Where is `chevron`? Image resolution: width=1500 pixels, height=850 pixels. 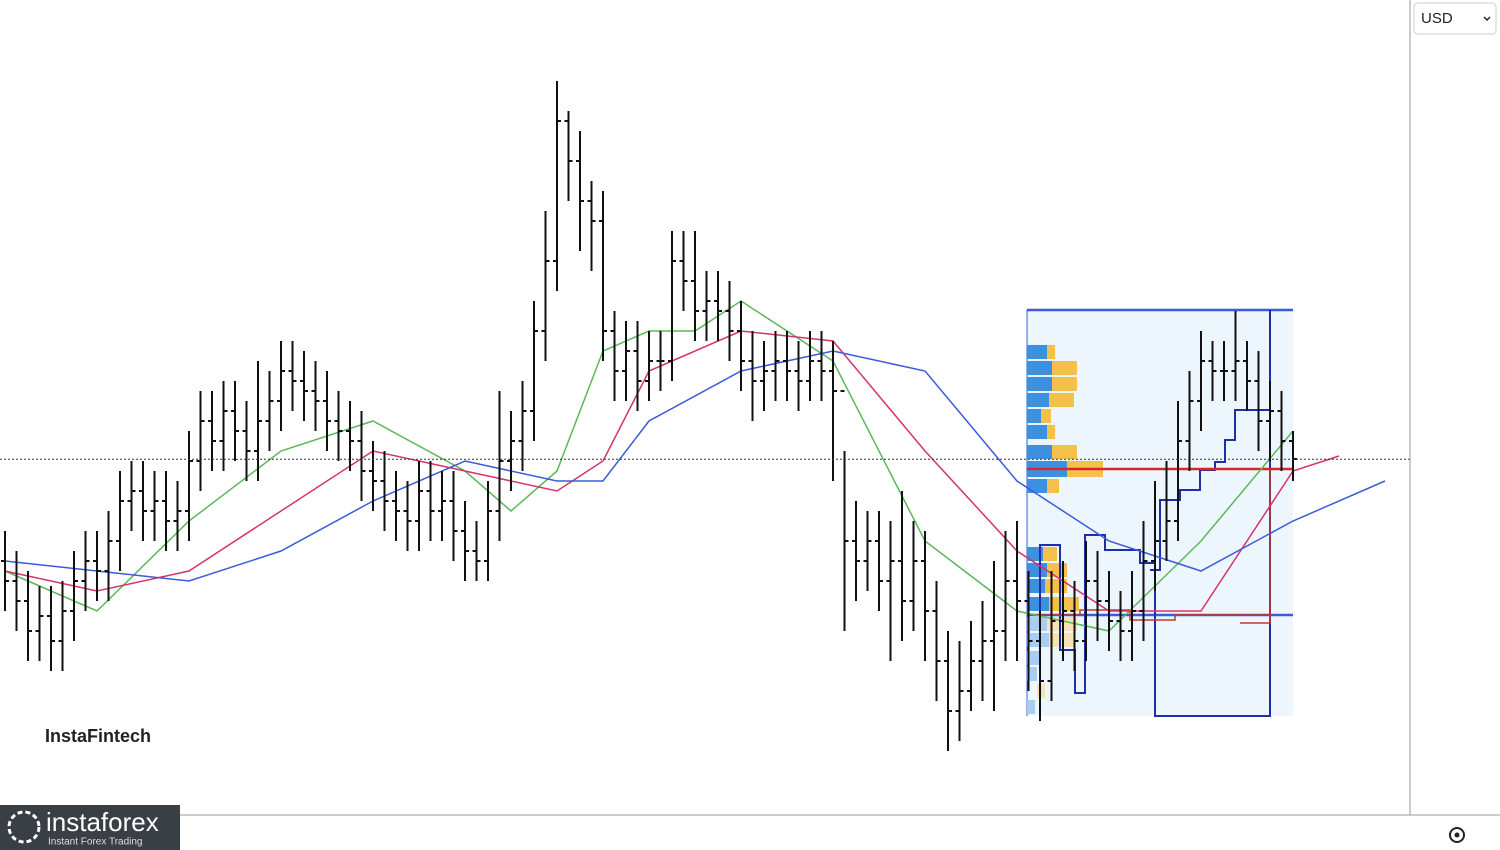 chevron is located at coordinates (1487, 19).